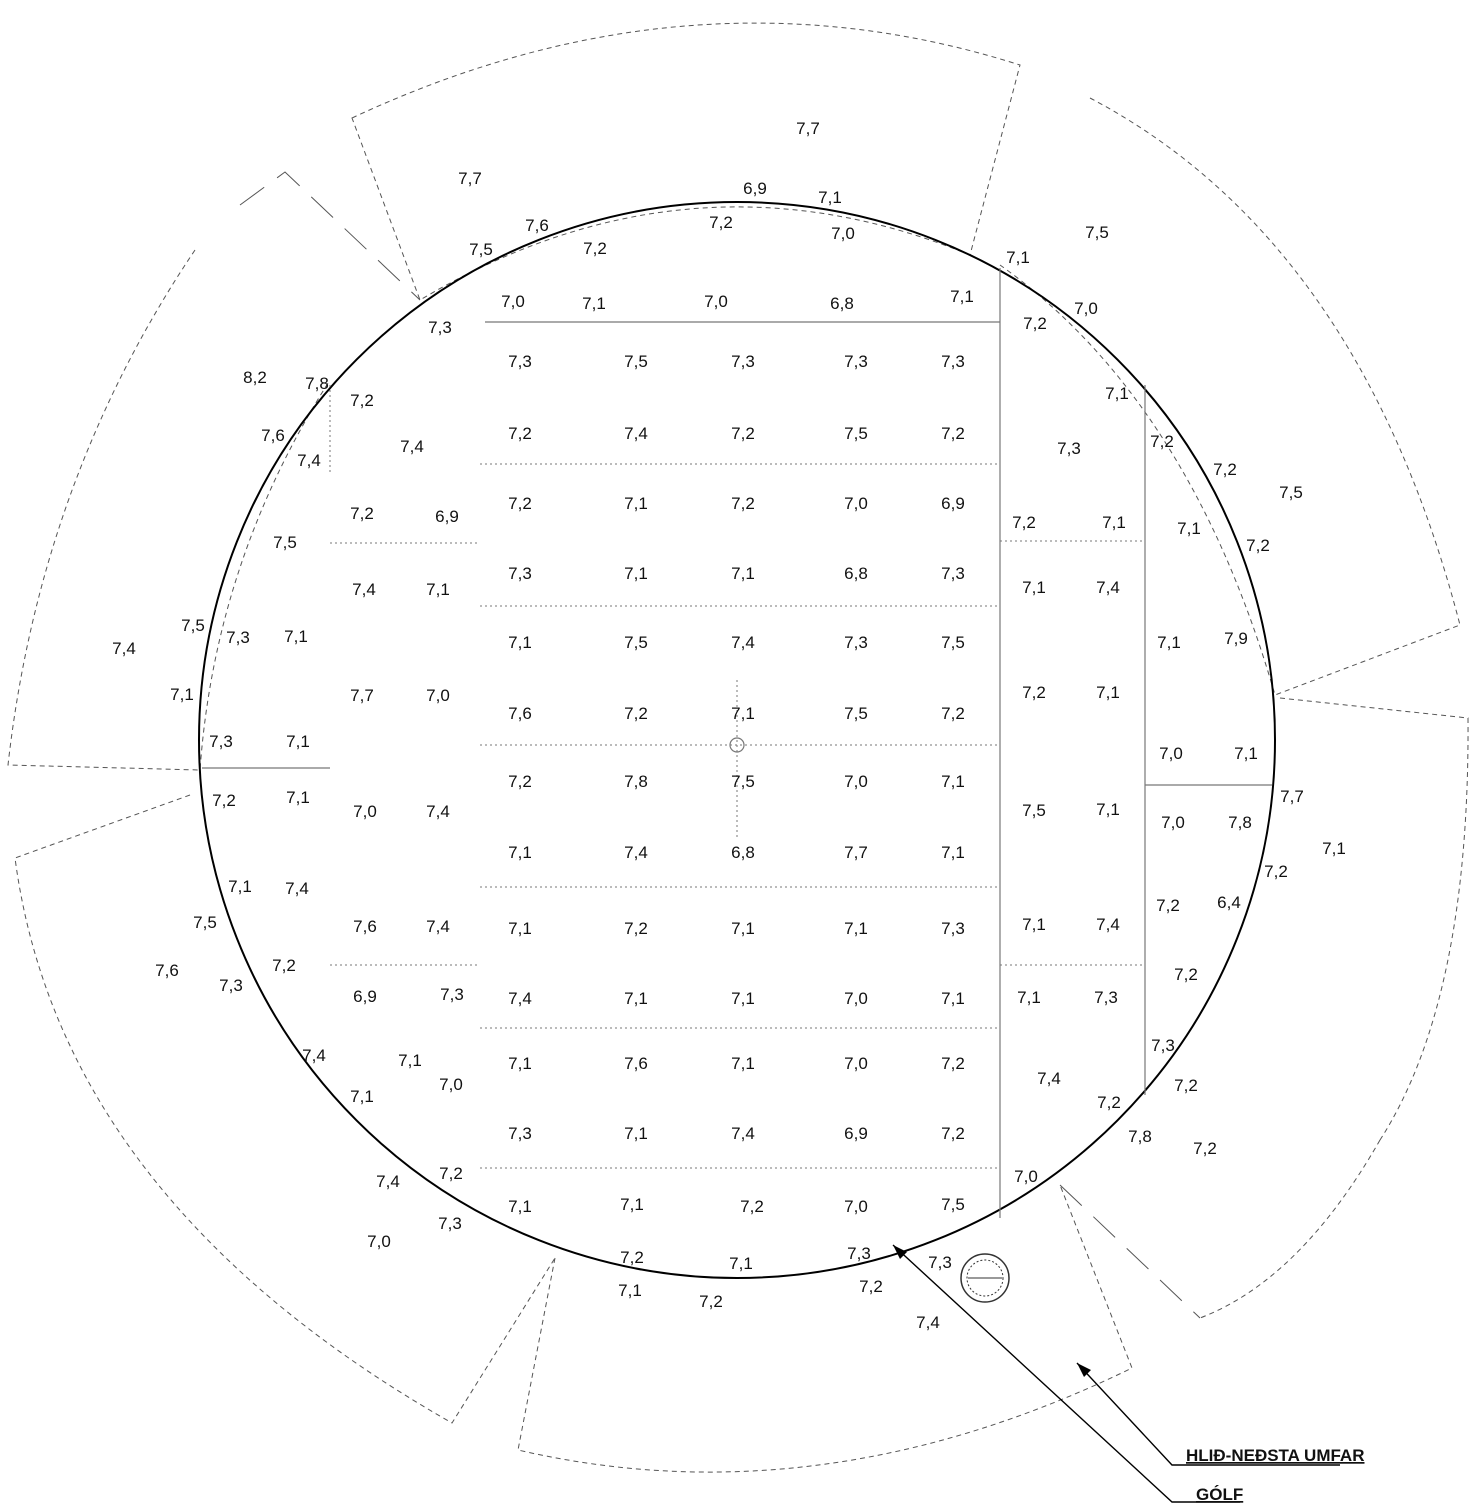  What do you see at coordinates (825, 1328) in the screenshot?
I see `sector-bottom` at bounding box center [825, 1328].